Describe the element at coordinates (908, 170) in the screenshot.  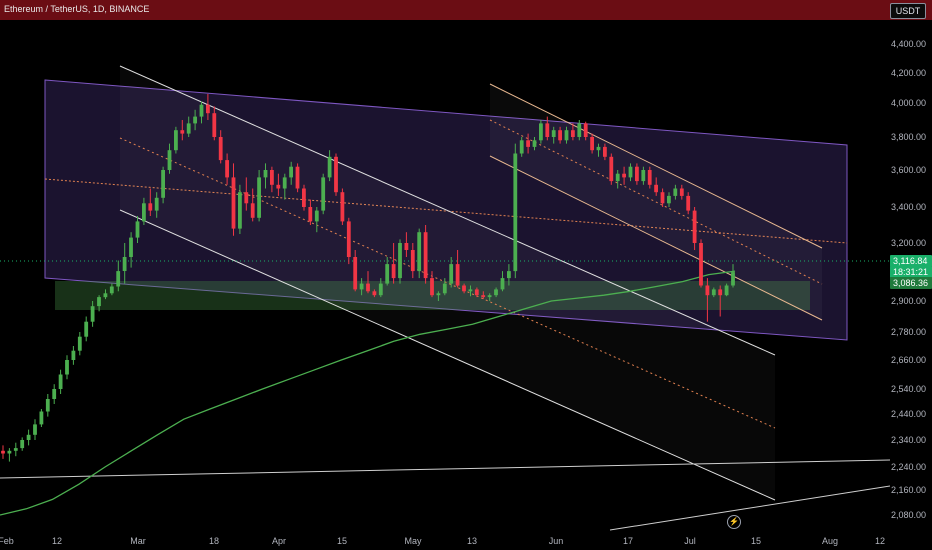
I see `y-tick-label: 3,600.00` at that location.